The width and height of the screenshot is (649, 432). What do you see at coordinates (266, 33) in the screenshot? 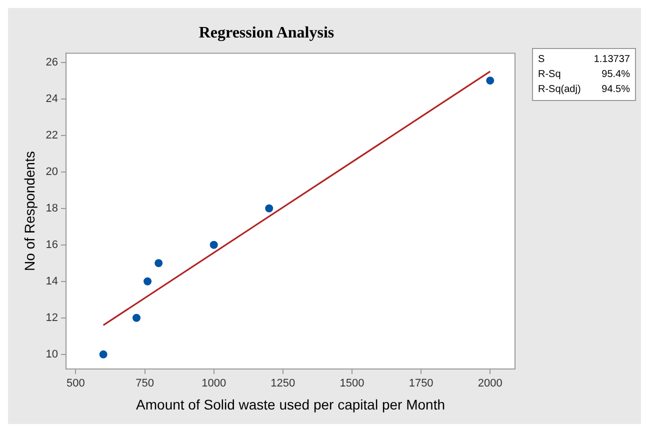
I see `chart-title: Regression Analysis` at bounding box center [266, 33].